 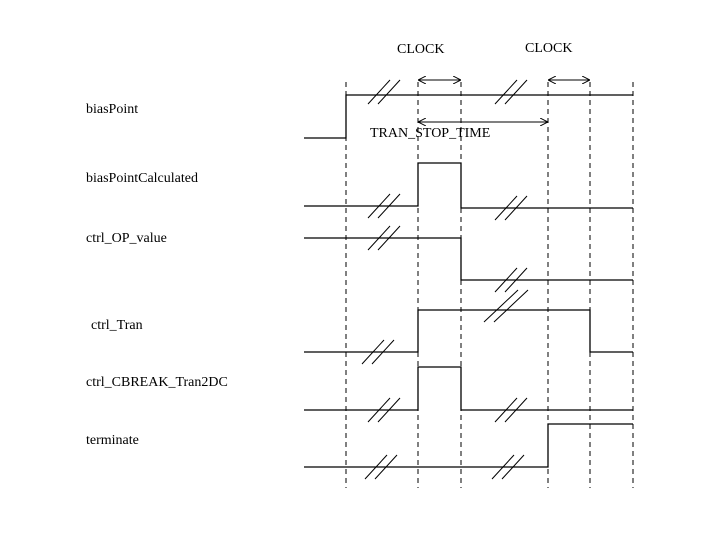 What do you see at coordinates (112, 109) in the screenshot?
I see `signal-label-biaspoint: biasPoint` at bounding box center [112, 109].